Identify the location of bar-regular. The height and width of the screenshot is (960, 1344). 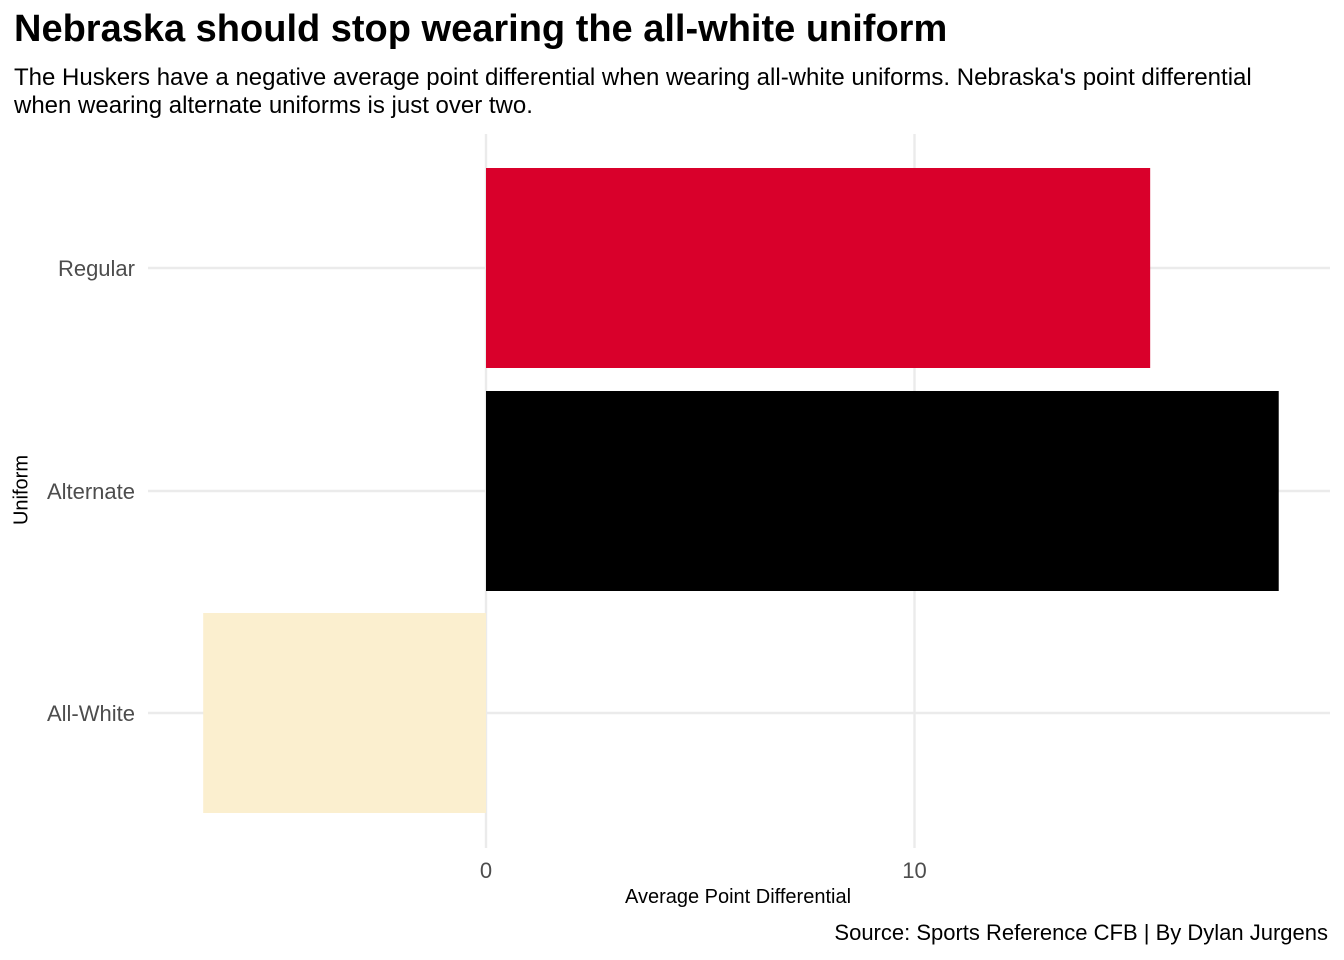
(818, 268).